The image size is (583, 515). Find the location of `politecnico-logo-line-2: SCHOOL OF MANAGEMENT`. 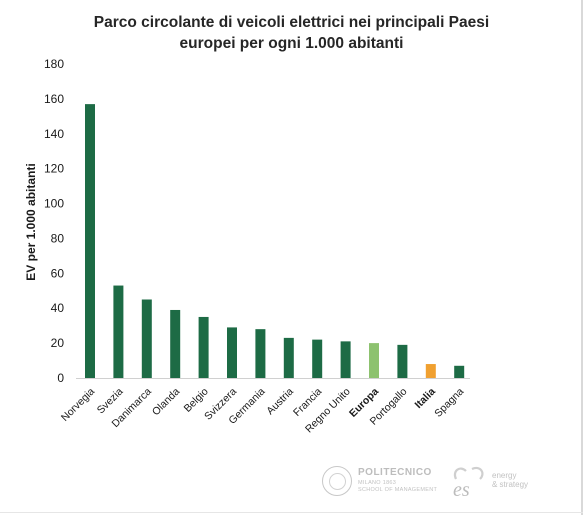

politecnico-logo-line-2: SCHOOL OF MANAGEMENT is located at coordinates (398, 490).